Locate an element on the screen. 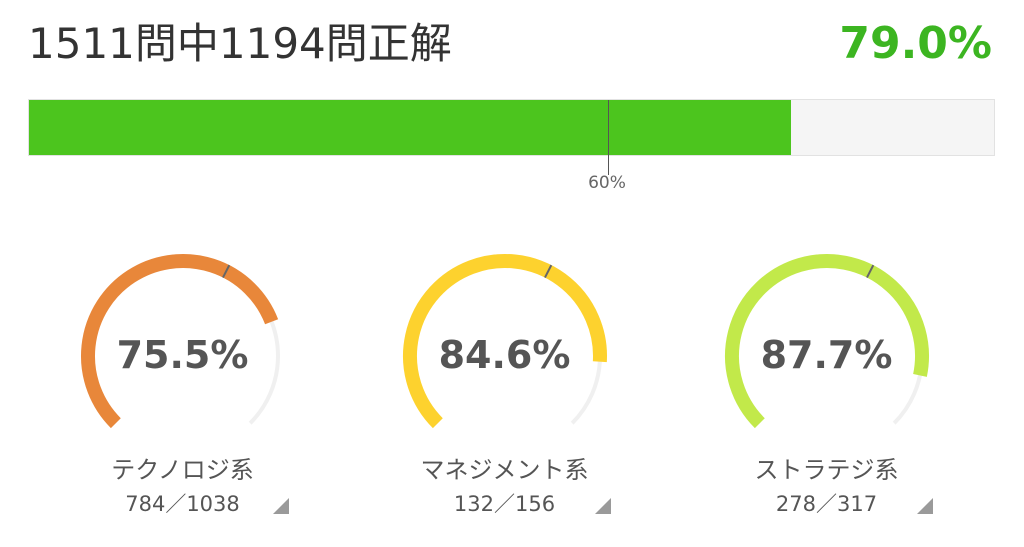  category-gauge-technology: 75.5% テクノロジ系 784／1038 is located at coordinates (205, 385).